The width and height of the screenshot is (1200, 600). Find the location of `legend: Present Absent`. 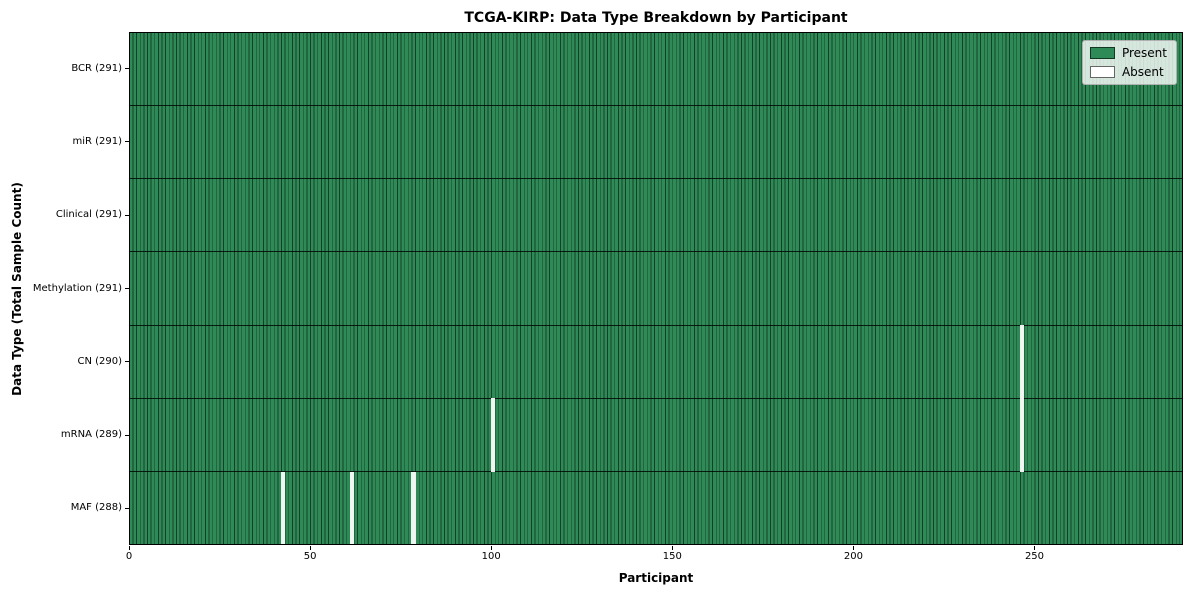

legend: Present Absent is located at coordinates (1129, 62).